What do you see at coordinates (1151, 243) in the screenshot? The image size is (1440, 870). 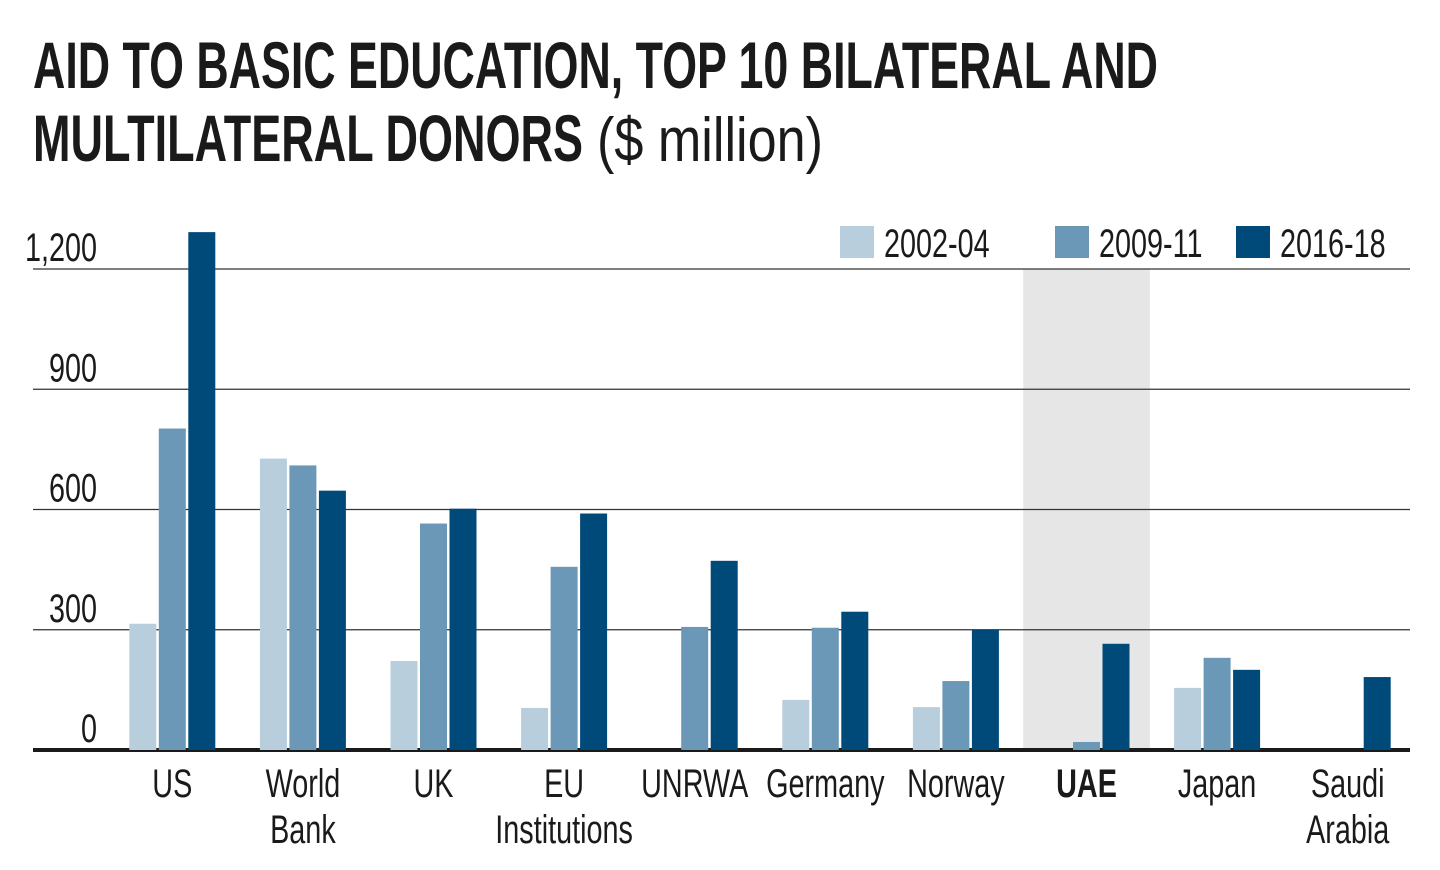 I see `legend-label: 2009-11` at bounding box center [1151, 243].